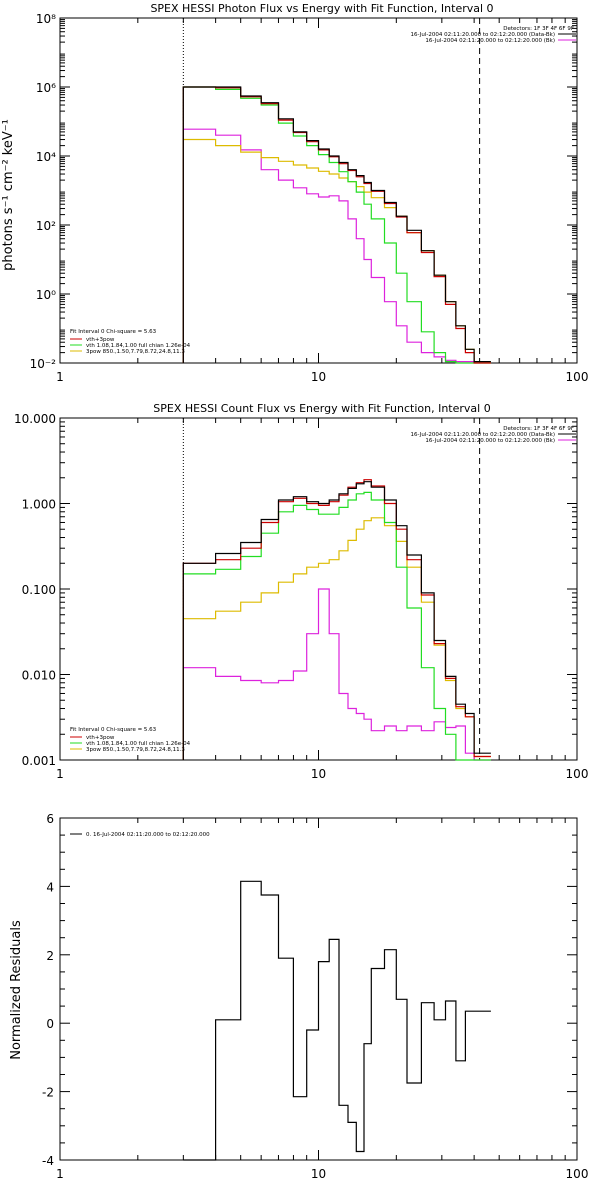  I want to click on series-orange-line, so click(336, 638).